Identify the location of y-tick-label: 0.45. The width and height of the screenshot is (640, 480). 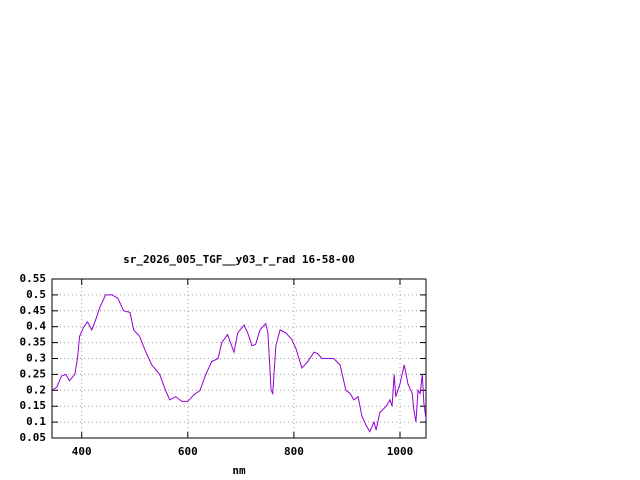
(33, 310).